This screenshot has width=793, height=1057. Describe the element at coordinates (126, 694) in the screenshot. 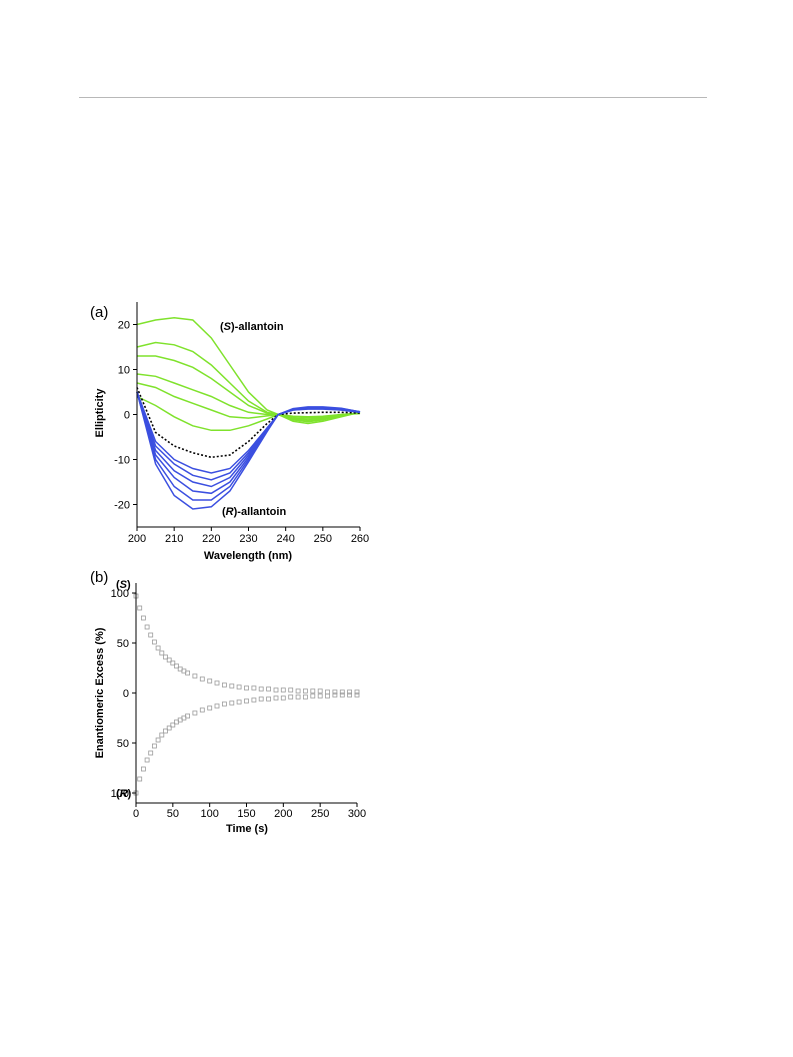

I see `panel-b-y-tick-label: 0` at that location.